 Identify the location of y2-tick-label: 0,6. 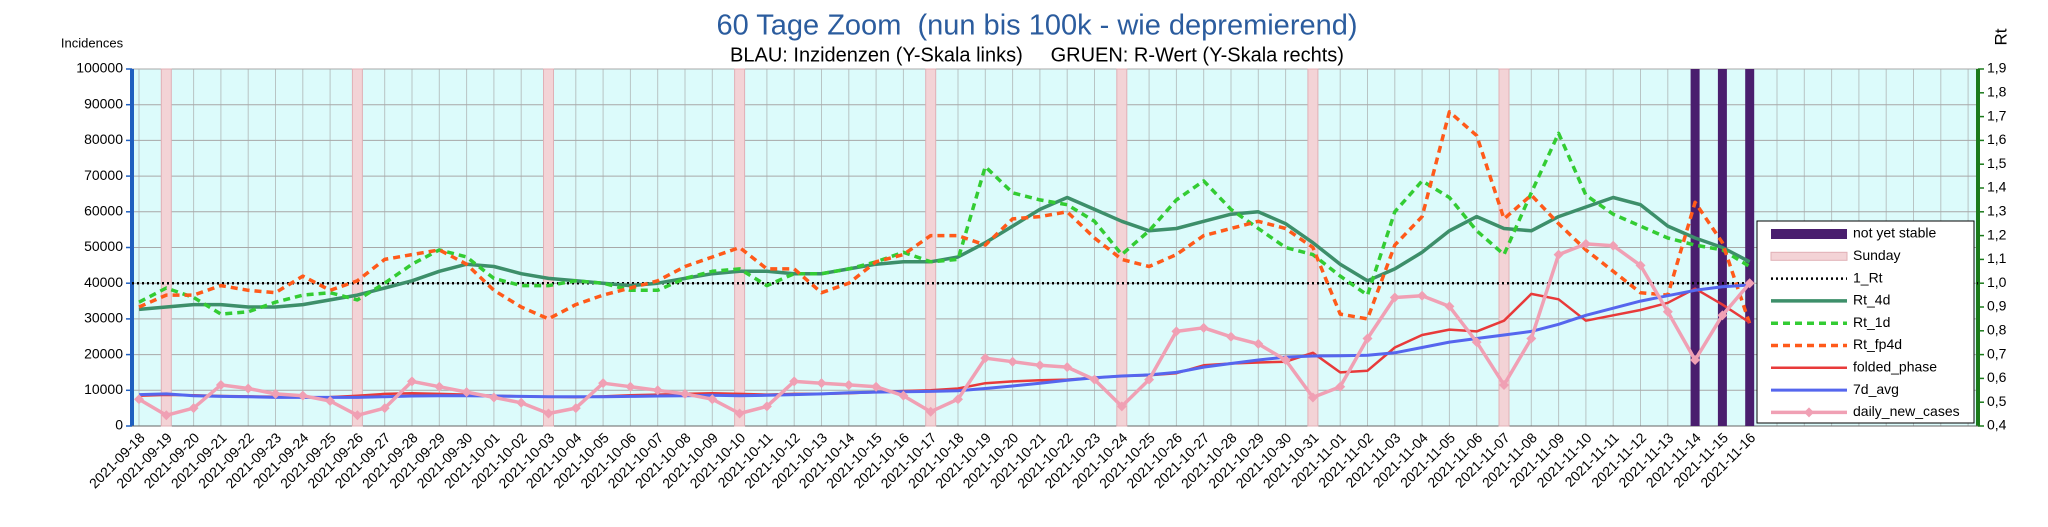
(1997, 377).